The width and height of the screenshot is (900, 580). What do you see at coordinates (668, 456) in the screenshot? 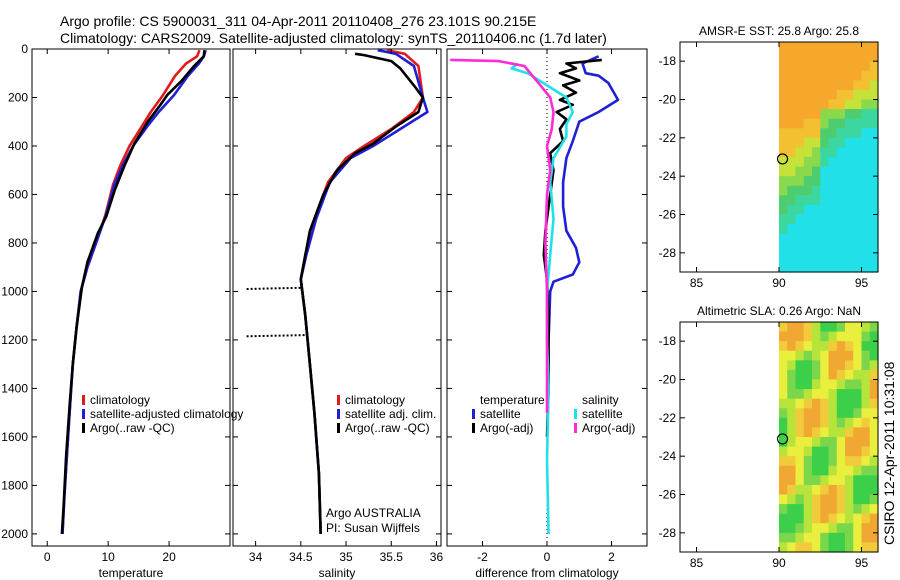
I see `sla-ytick-label: -24` at bounding box center [668, 456].